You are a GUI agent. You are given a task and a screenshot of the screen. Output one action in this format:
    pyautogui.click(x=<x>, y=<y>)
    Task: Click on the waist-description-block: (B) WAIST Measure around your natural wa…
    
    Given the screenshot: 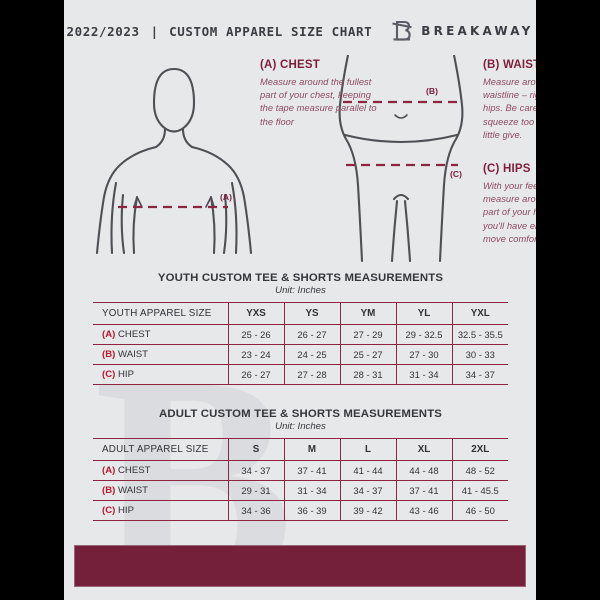 What is the action you would take?
    pyautogui.click(x=509, y=100)
    